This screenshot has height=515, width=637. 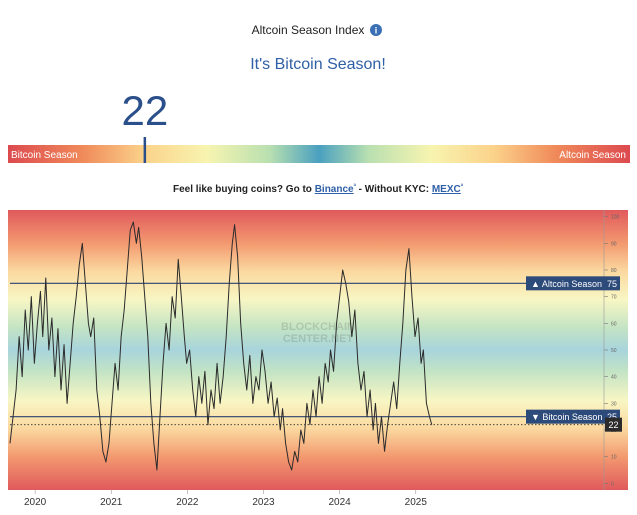 What do you see at coordinates (187, 502) in the screenshot?
I see `x-tick-label: 2022` at bounding box center [187, 502].